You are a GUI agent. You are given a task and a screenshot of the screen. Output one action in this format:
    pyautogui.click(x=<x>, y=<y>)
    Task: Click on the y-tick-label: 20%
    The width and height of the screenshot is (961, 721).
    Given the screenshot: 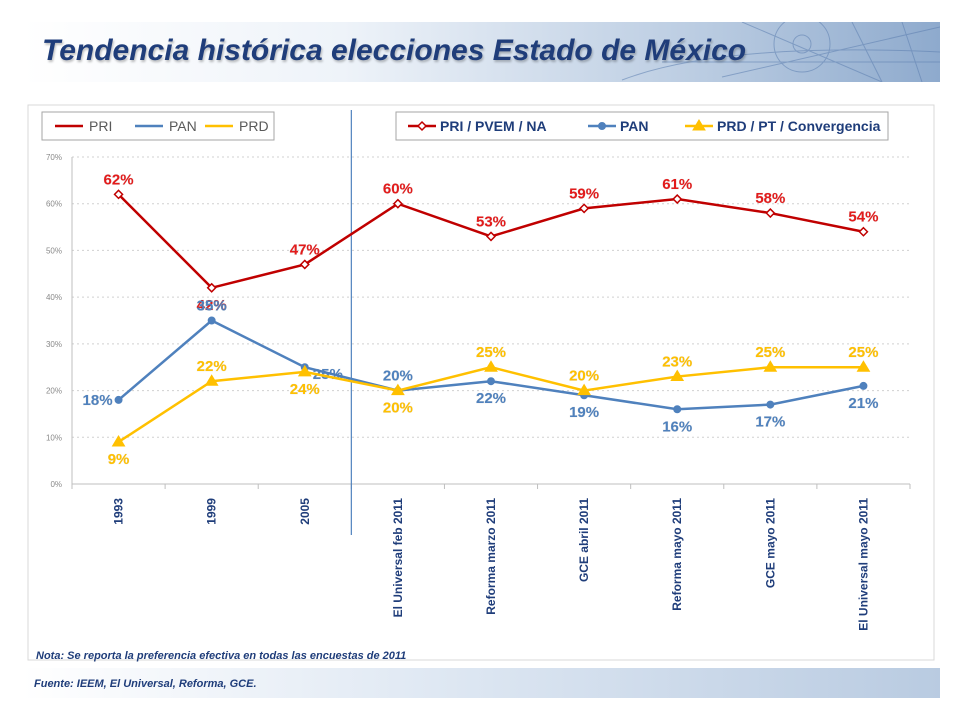 What is the action you would take?
    pyautogui.click(x=54, y=391)
    